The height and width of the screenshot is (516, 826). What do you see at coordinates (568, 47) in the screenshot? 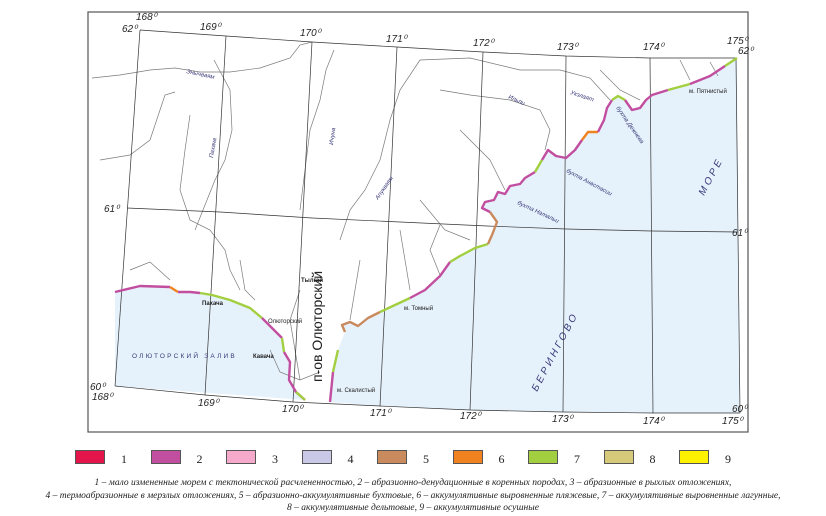
I see `lon-top-label: 173⁰` at bounding box center [568, 47].